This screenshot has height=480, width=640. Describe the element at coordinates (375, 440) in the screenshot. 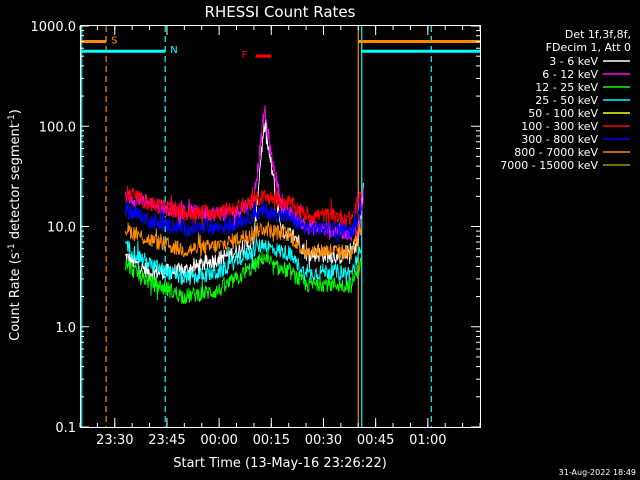

I see `x-tick-label-5: 00:45` at that location.